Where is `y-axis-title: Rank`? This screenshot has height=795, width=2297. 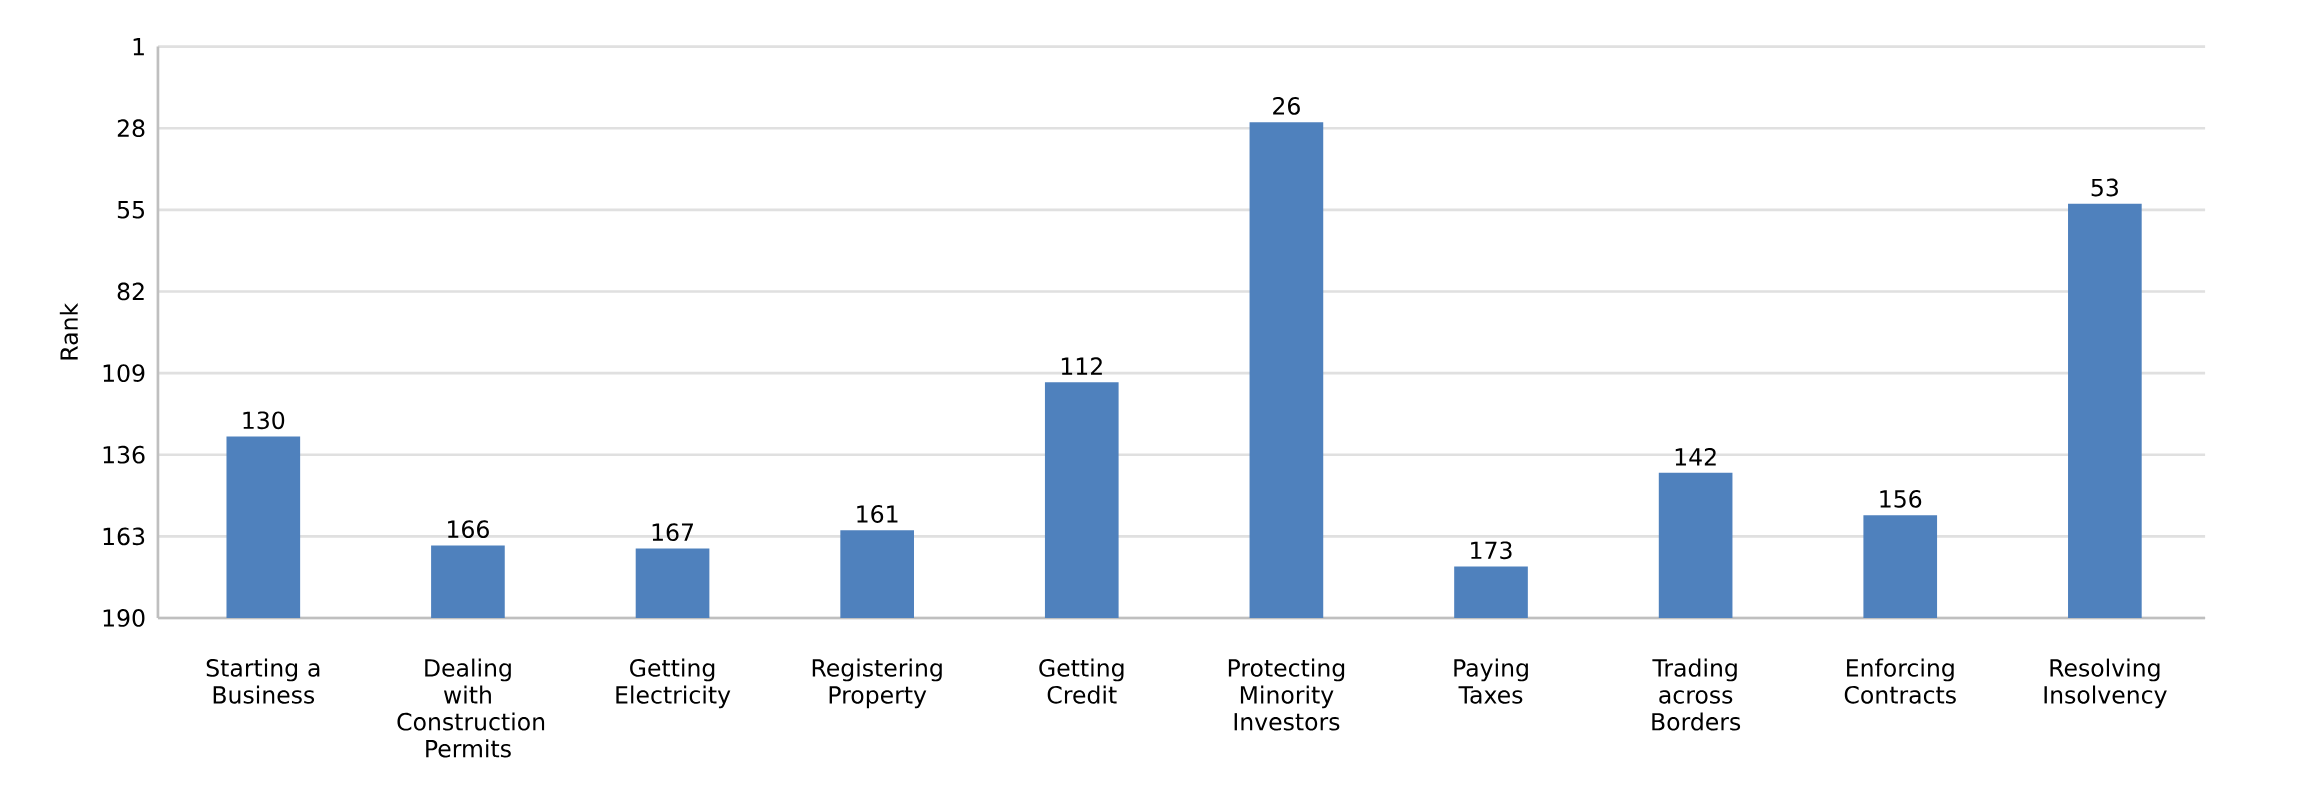 y-axis-title: Rank is located at coordinates (68, 331).